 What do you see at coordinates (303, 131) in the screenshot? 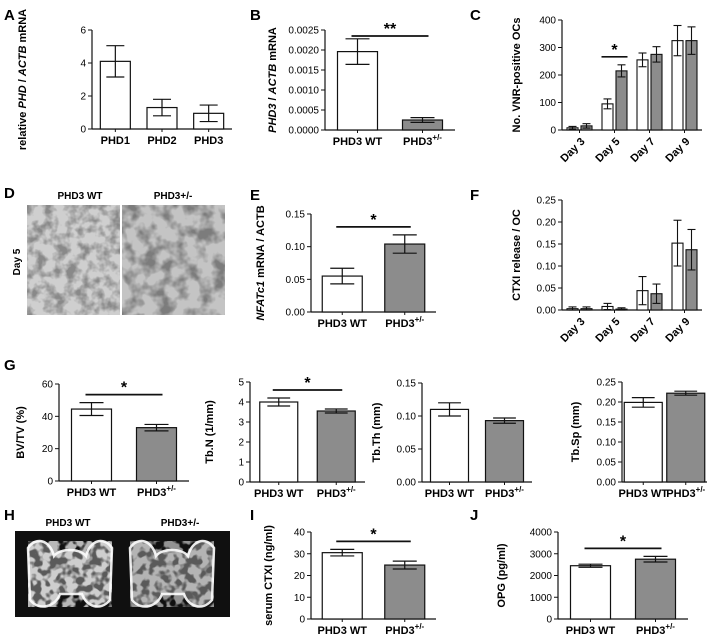
I see `y-tick-label: 0.0000` at bounding box center [303, 131].